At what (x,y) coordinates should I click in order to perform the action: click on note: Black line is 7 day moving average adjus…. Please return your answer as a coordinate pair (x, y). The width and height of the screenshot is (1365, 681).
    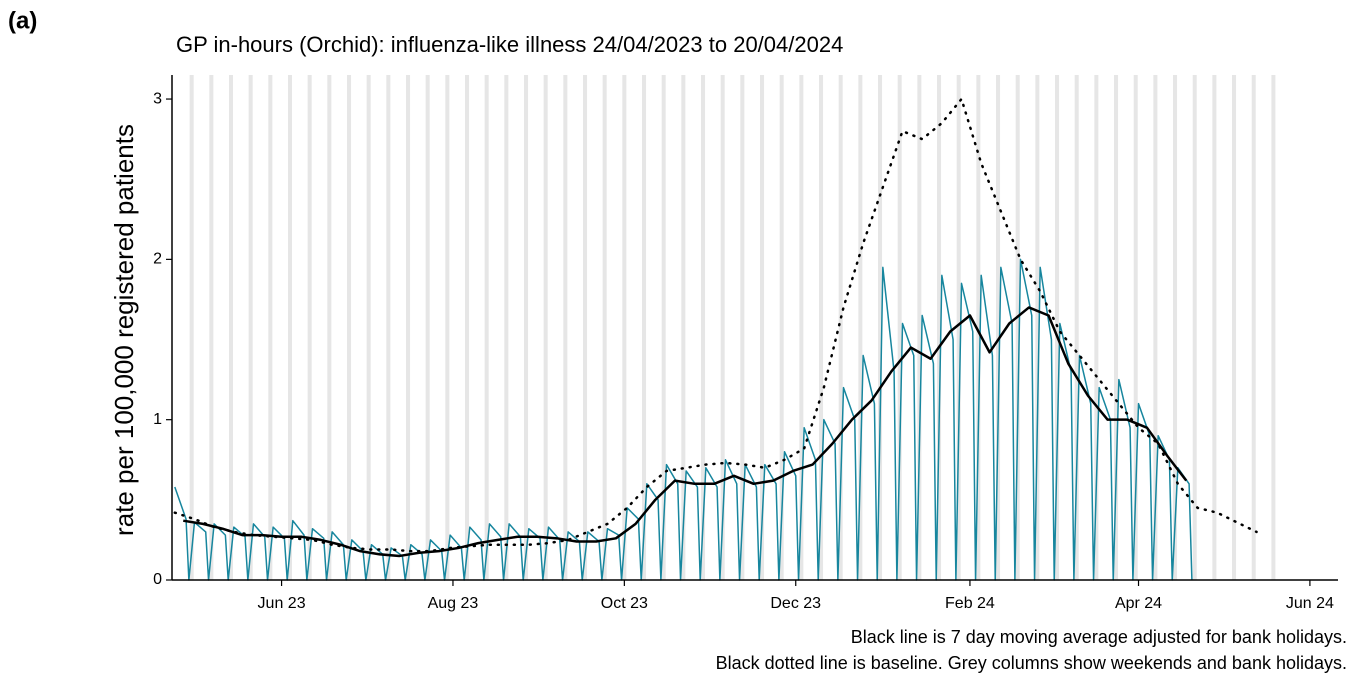
    Looking at the image, I should click on (1099, 637).